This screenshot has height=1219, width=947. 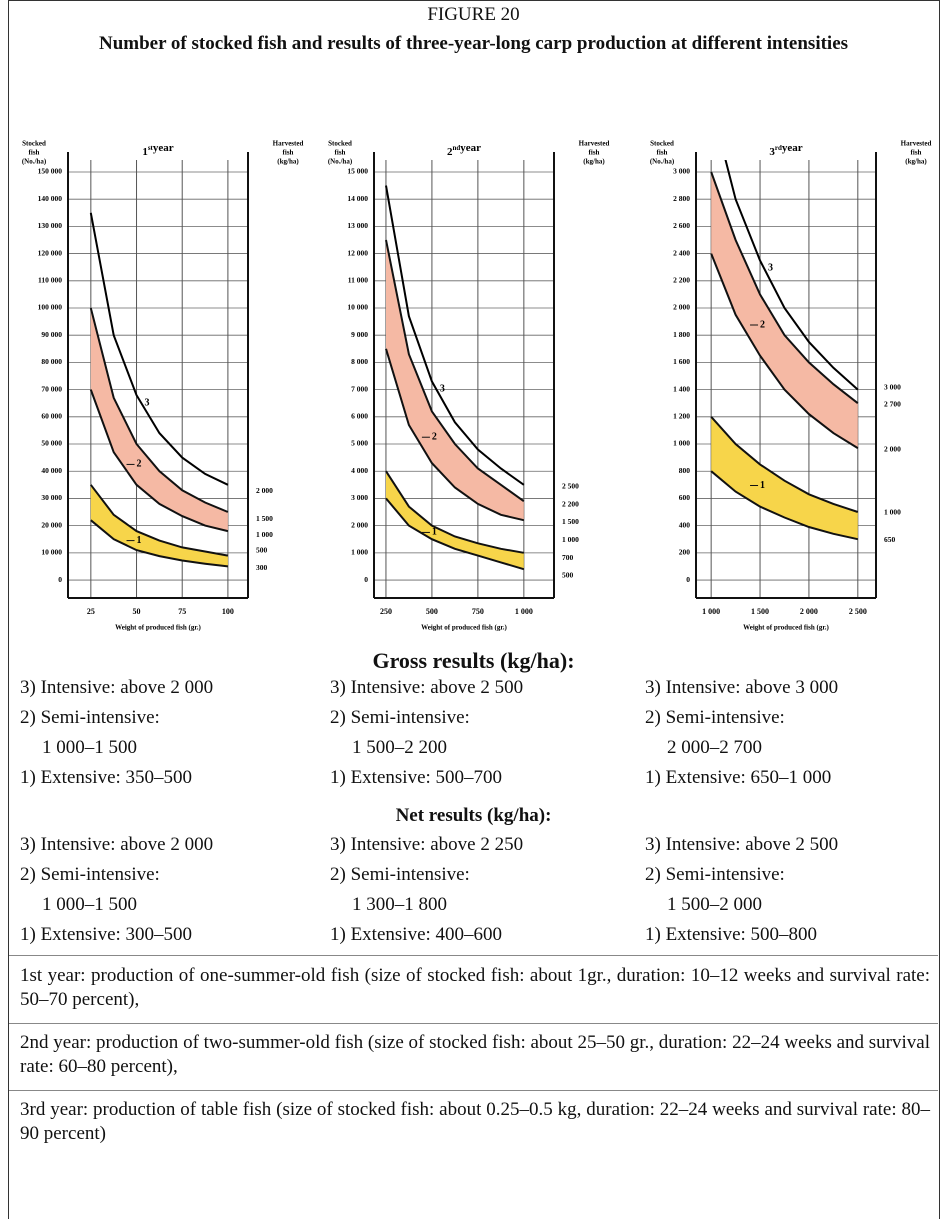 I want to click on result-line: 3) Intensive: above 2 250, so click(x=427, y=844).